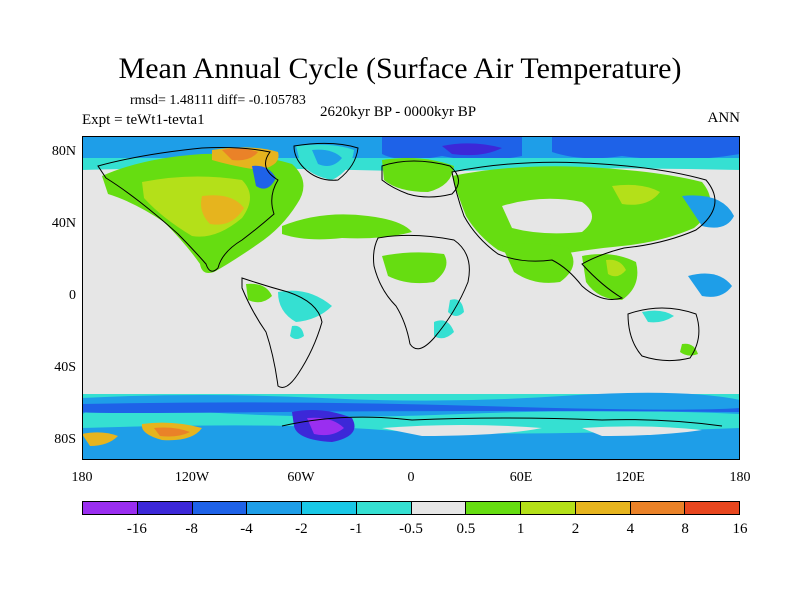  Describe the element at coordinates (421, 292) in the screenshot. I see `coast-africa` at that location.